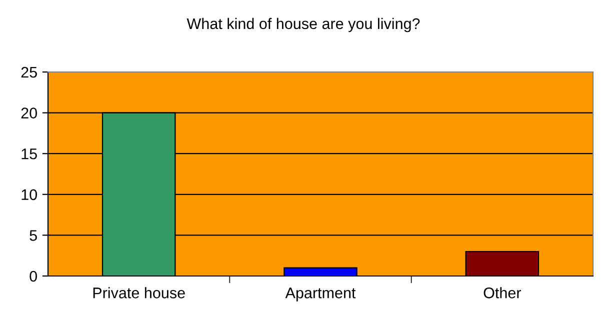  Describe the element at coordinates (503, 292) in the screenshot. I see `x-tick-label: Other` at that location.